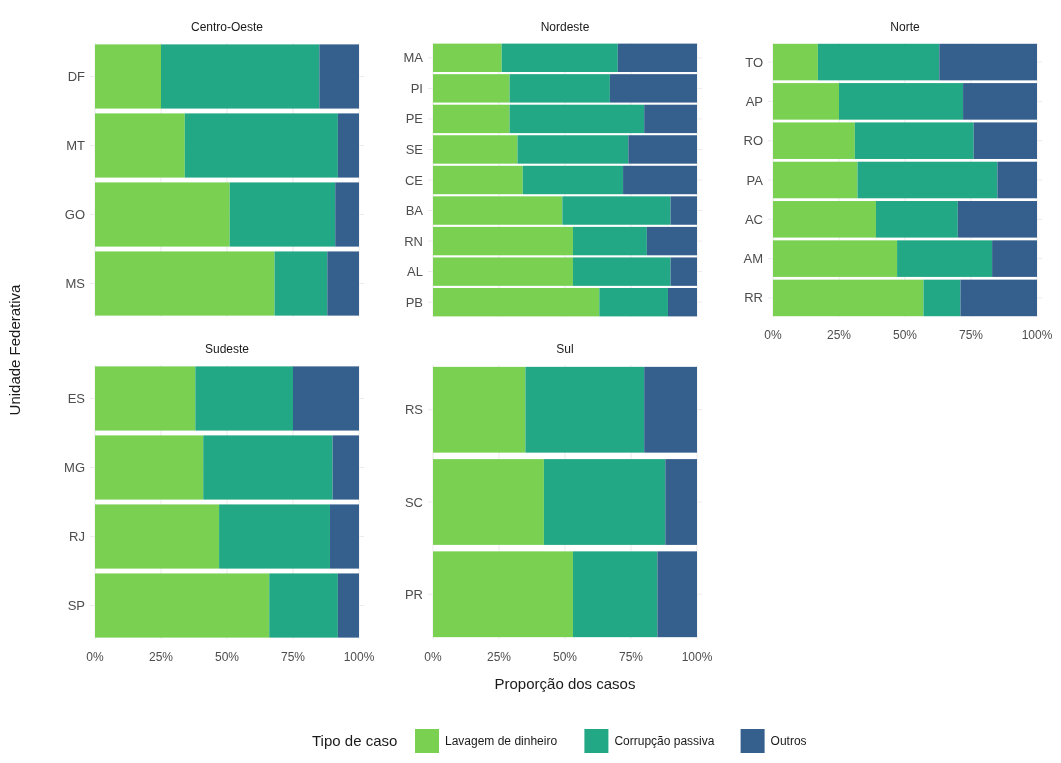 The image size is (1061, 763). Describe the element at coordinates (227, 27) in the screenshot. I see `chart-title: Centro-Oeste` at that location.